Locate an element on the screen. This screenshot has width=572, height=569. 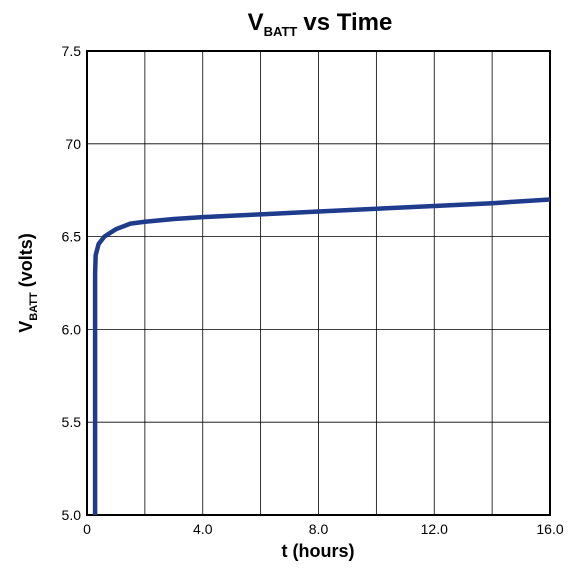
title-main: V is located at coordinates (256, 22).